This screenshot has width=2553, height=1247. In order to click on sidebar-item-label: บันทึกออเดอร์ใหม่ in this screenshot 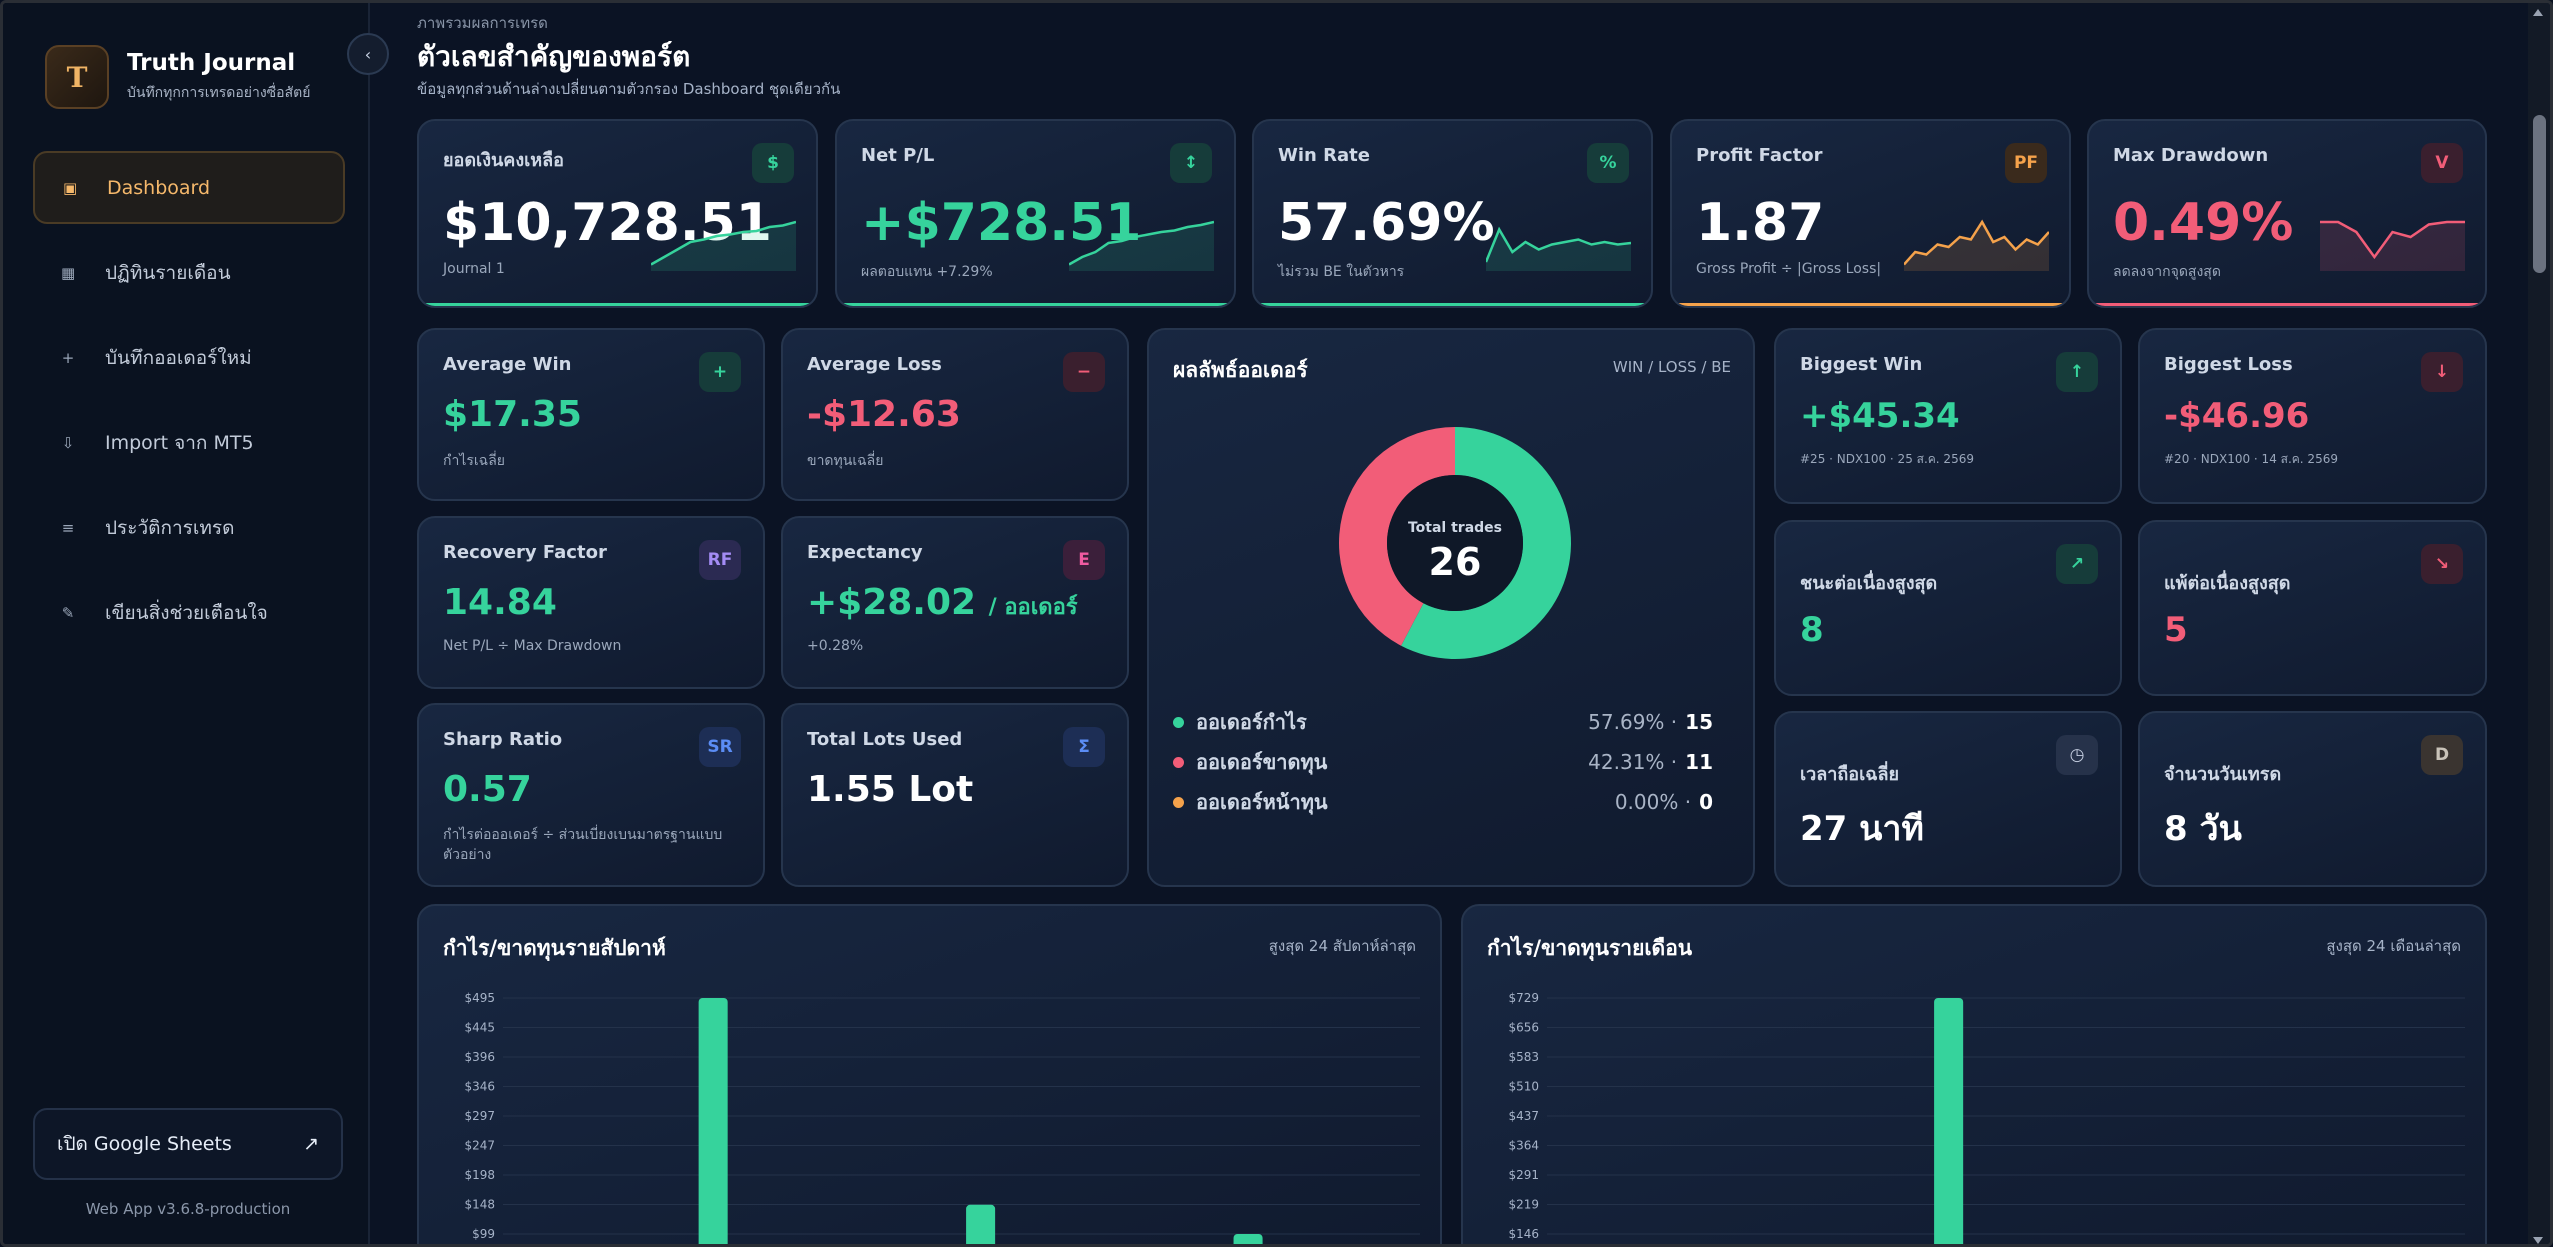, I will do `click(178, 357)`.